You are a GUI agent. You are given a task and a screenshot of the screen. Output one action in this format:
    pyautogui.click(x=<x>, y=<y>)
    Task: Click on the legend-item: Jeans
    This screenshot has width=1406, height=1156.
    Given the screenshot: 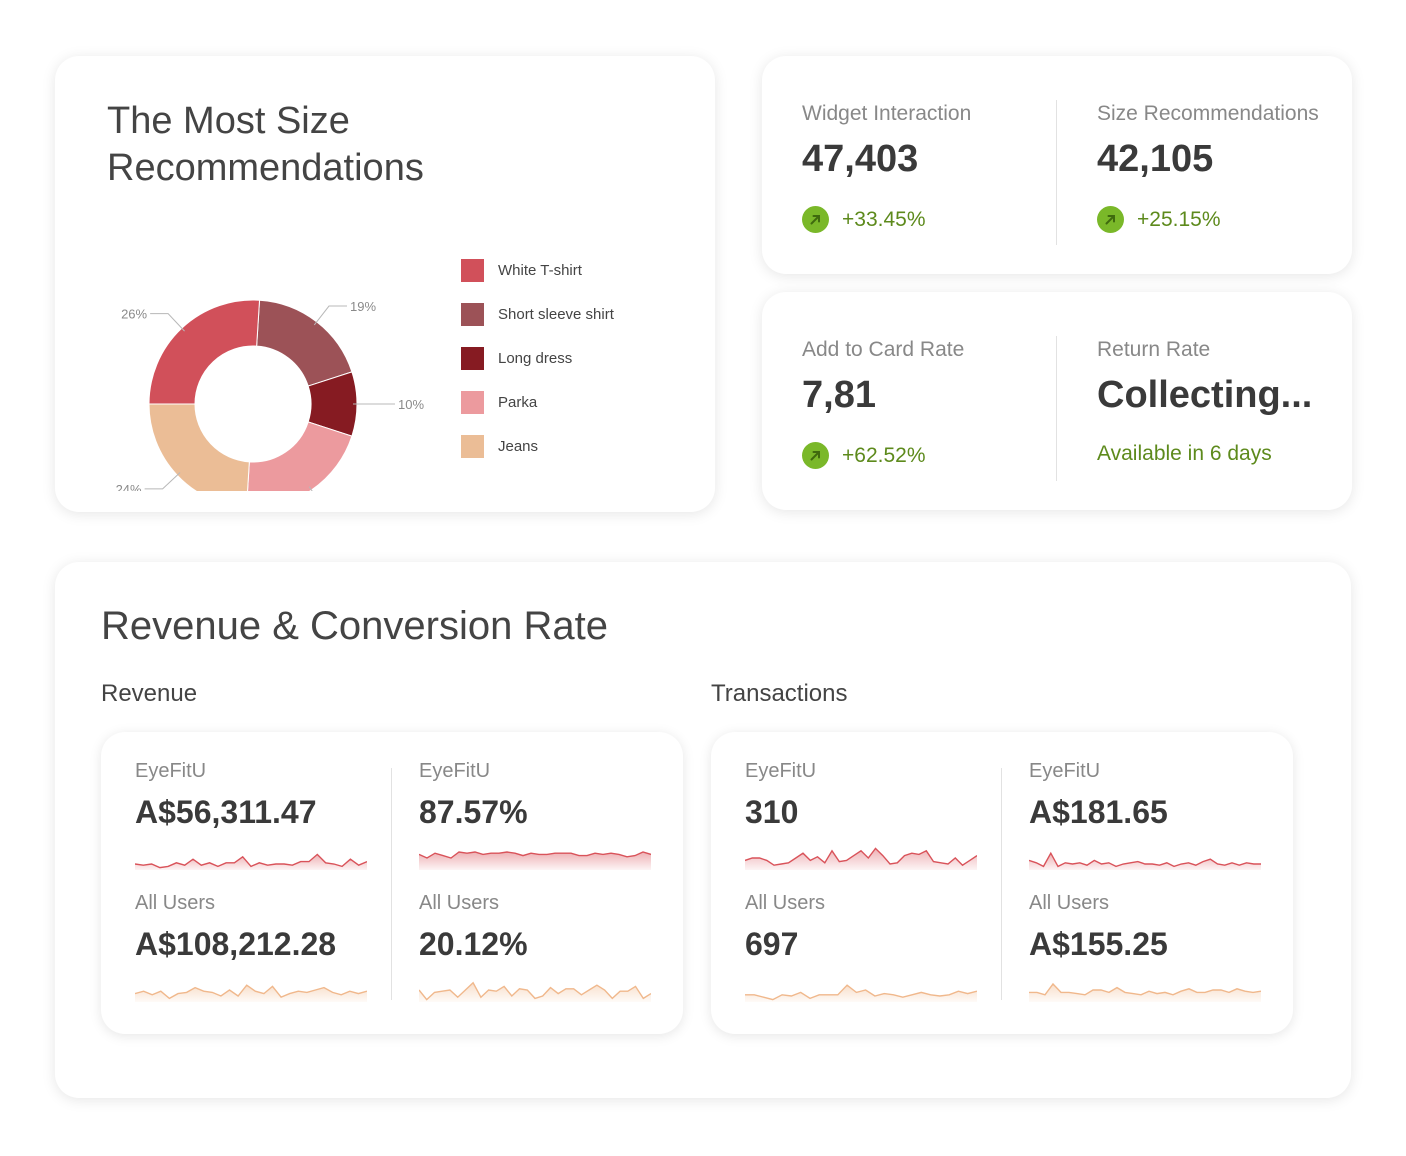 What is the action you would take?
    pyautogui.click(x=537, y=446)
    